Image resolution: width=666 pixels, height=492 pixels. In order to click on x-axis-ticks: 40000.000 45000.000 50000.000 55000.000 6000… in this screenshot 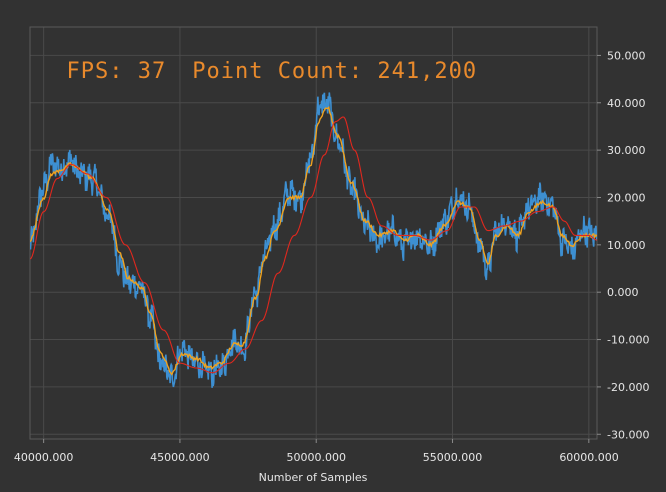, I will do `click(316, 451)`.